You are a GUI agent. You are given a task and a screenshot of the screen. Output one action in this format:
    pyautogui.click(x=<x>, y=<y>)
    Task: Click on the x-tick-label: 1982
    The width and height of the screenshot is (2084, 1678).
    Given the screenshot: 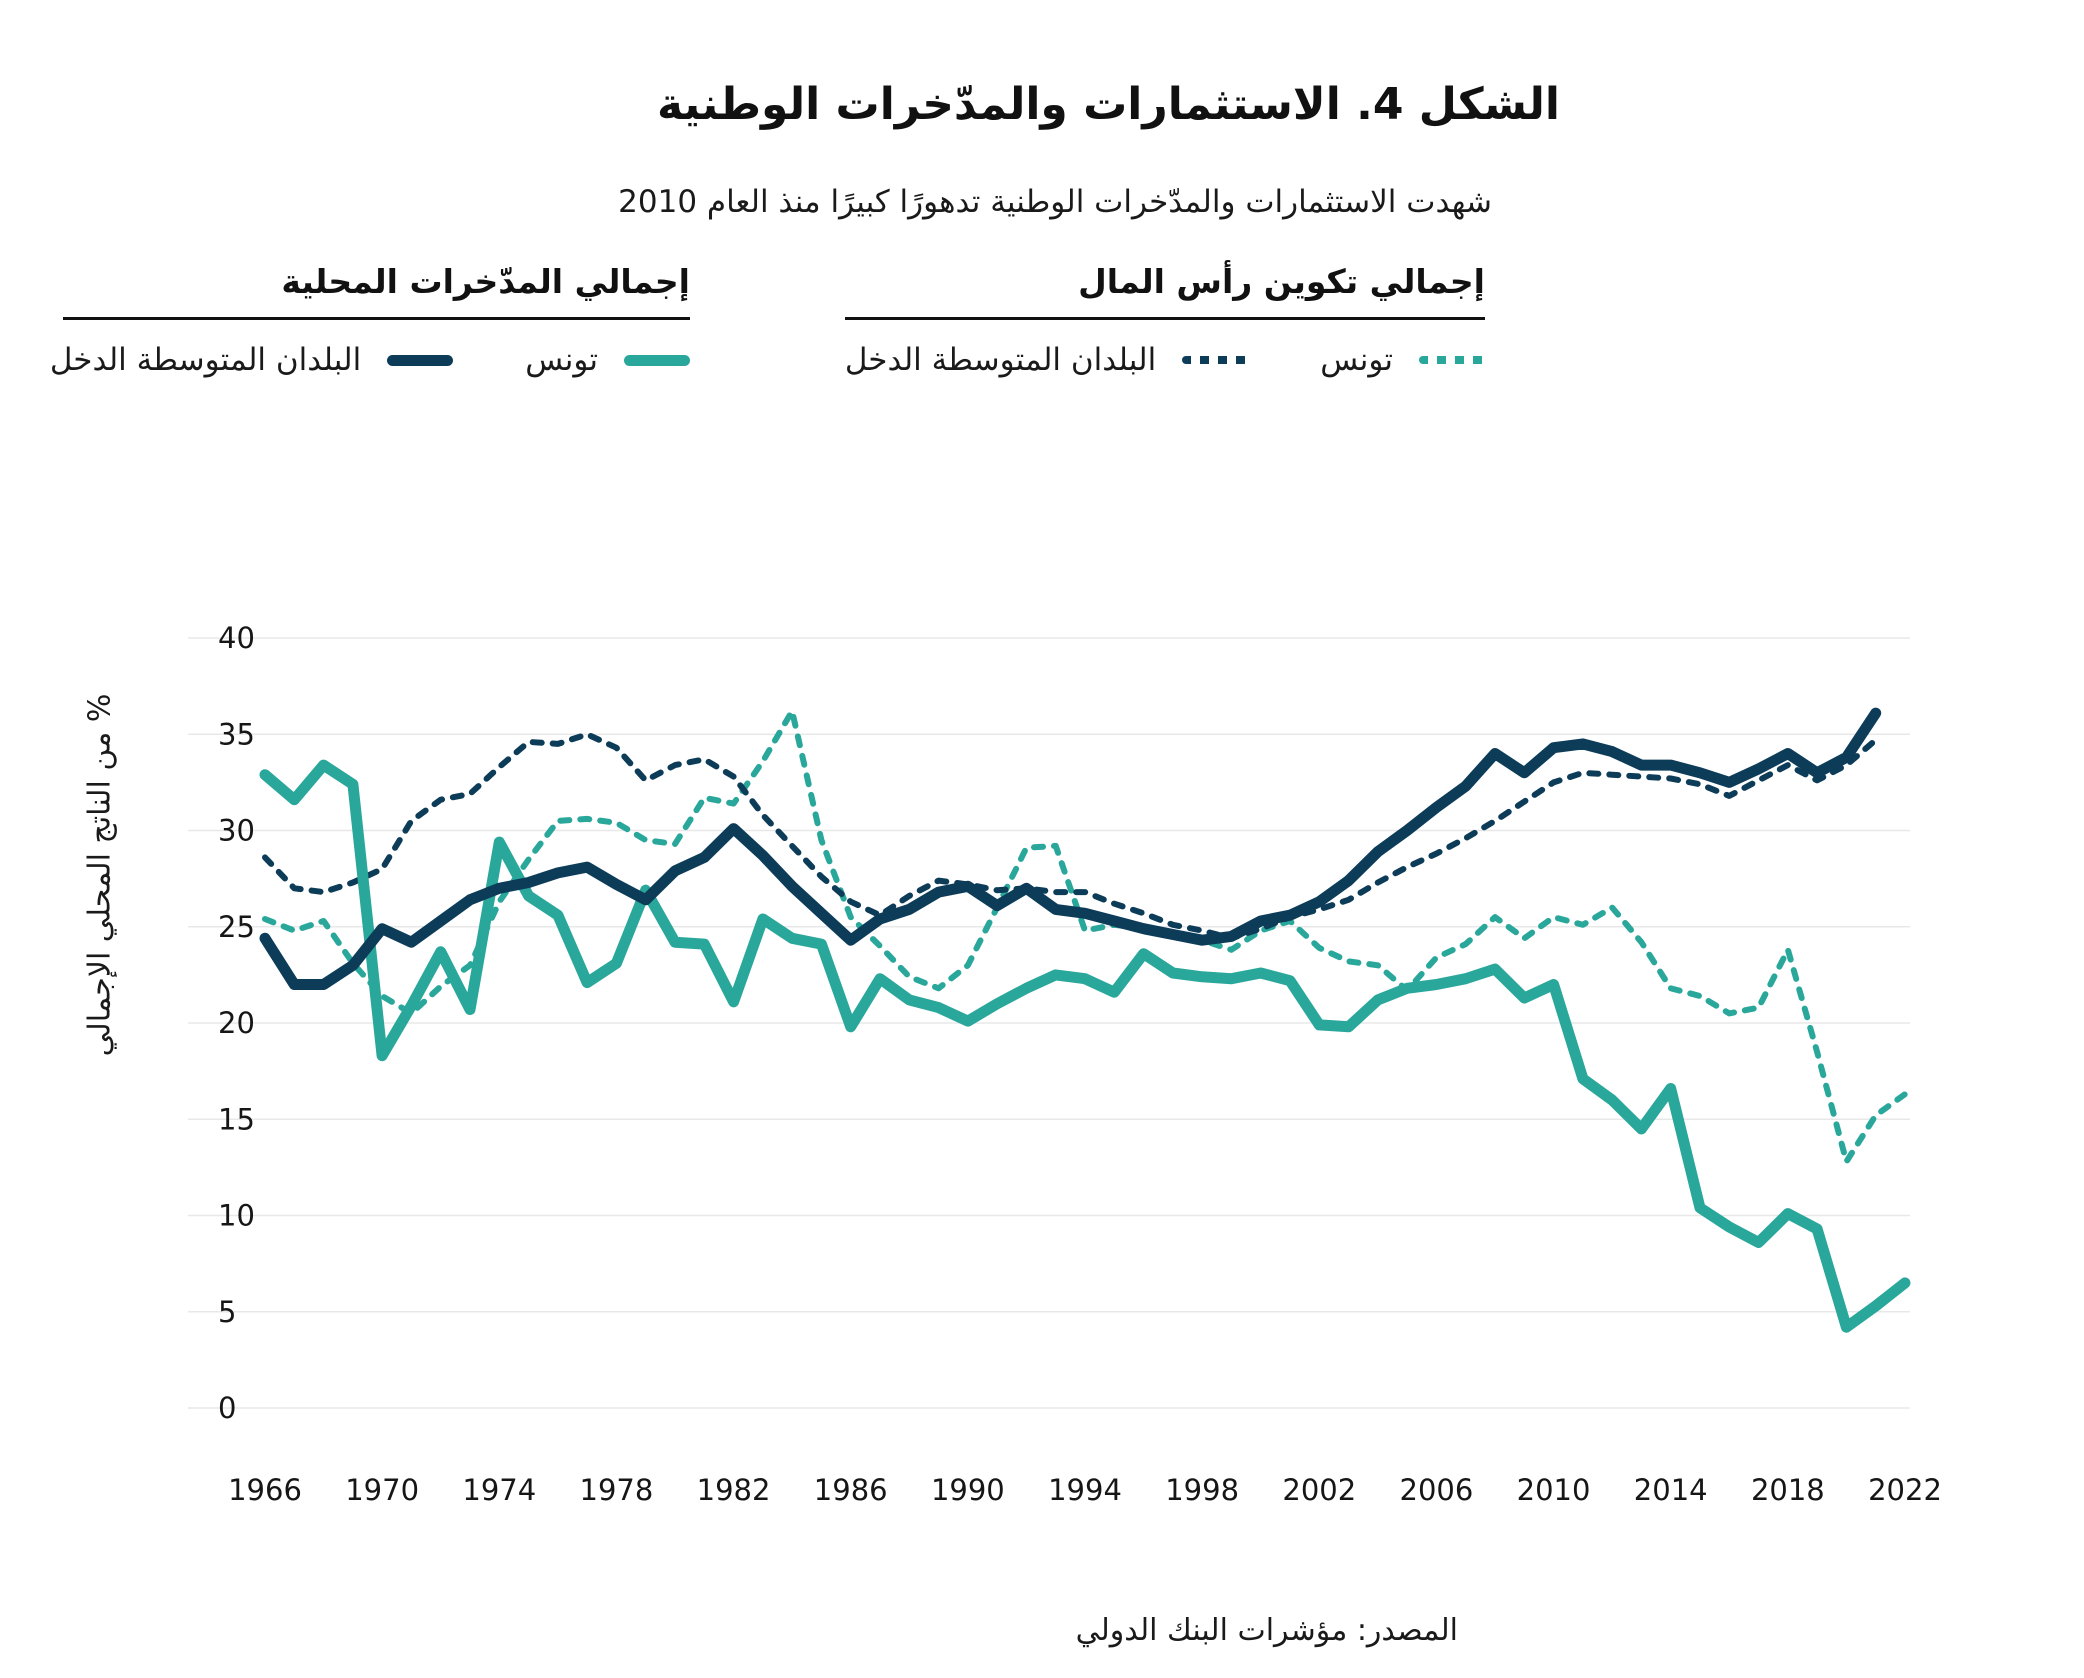 What is the action you would take?
    pyautogui.click(x=734, y=1490)
    